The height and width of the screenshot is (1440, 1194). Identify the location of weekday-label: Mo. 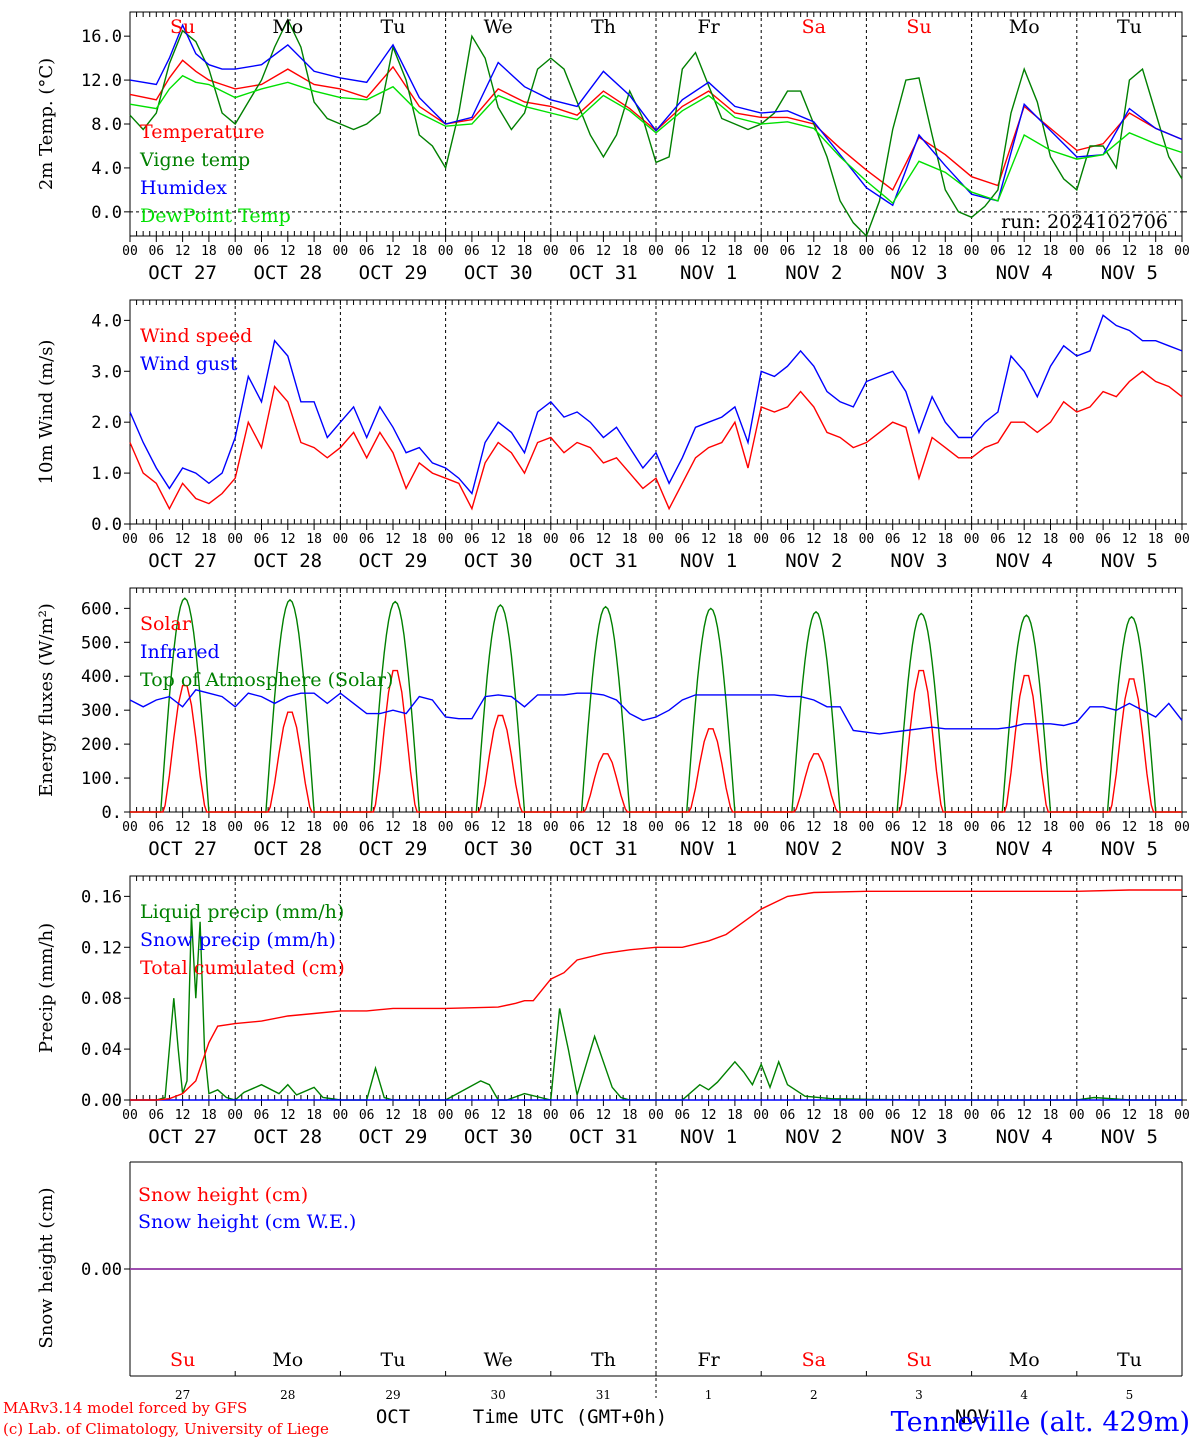
(287, 27).